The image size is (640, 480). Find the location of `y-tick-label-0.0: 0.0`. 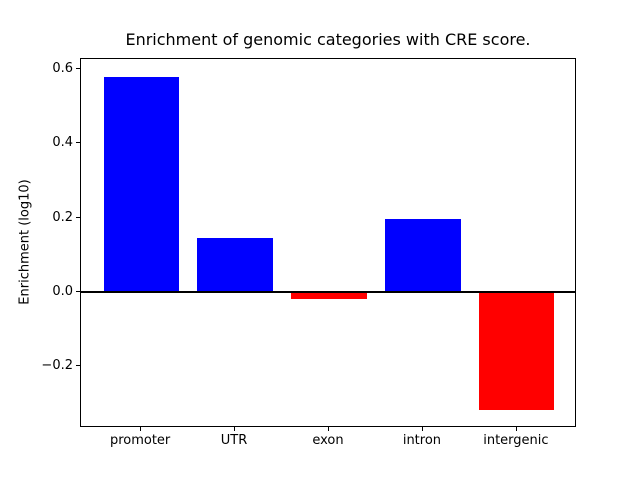

y-tick-label-0.0: 0.0 is located at coordinates (62, 291).